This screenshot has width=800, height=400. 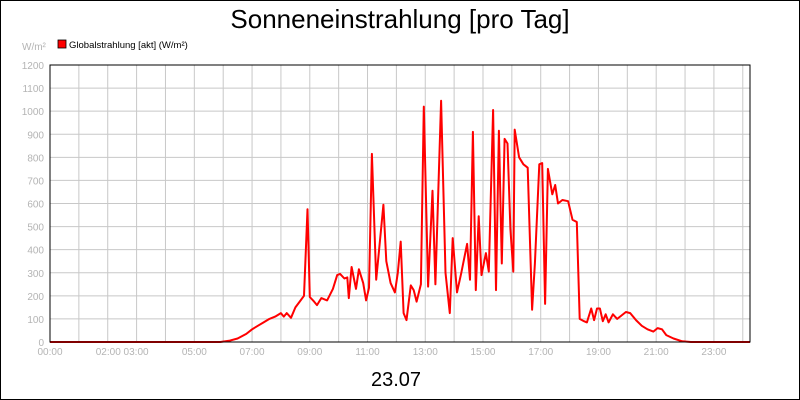 What do you see at coordinates (396, 380) in the screenshot?
I see `date-label: 23.07` at bounding box center [396, 380].